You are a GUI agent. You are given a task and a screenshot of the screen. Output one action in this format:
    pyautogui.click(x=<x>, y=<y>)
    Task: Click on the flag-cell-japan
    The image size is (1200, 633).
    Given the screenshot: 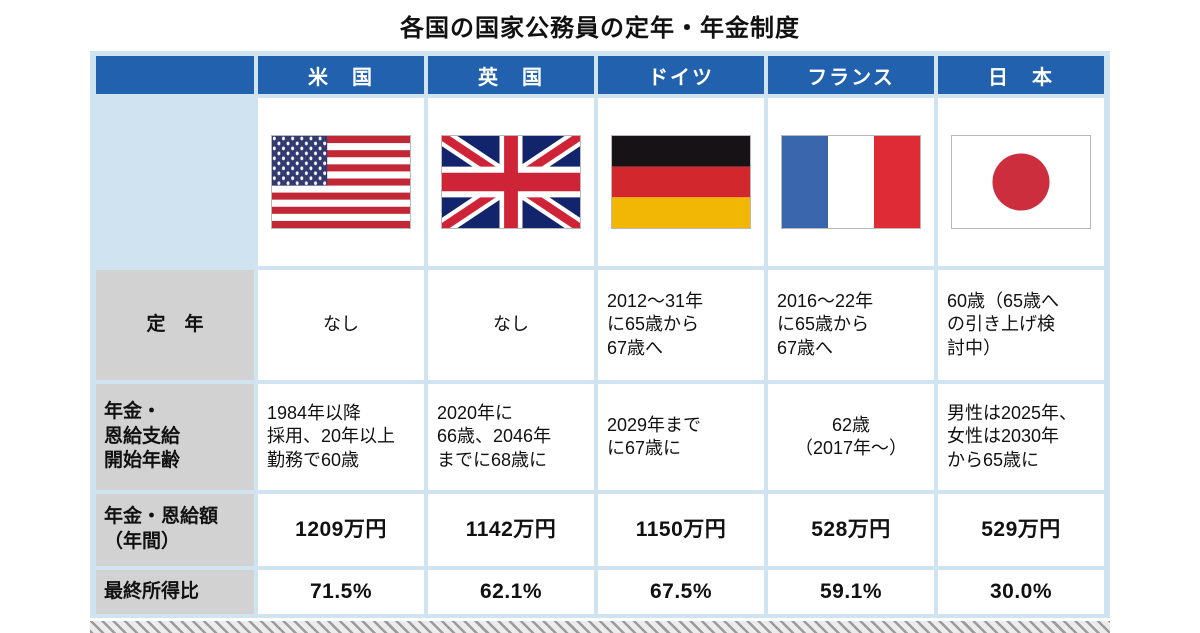 What is the action you would take?
    pyautogui.click(x=1021, y=182)
    